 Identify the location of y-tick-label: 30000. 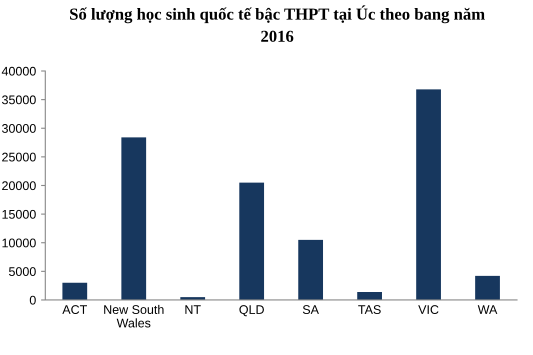
(19, 128).